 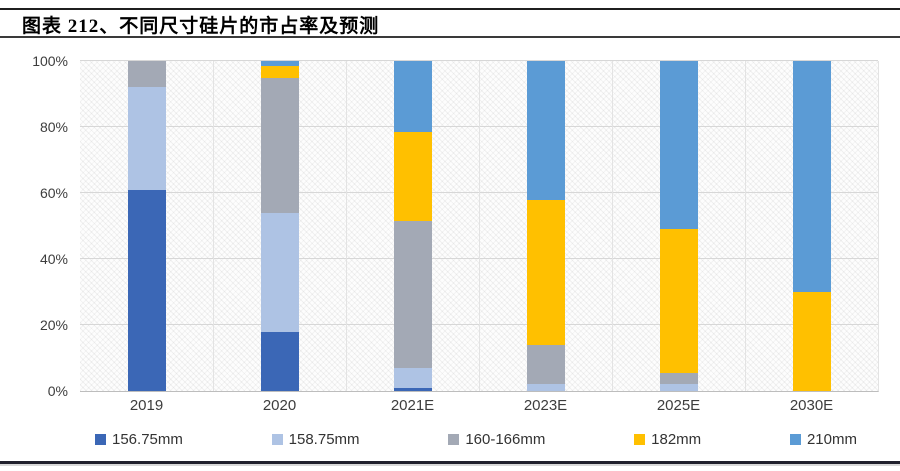 I want to click on bottom-divider-shadow, so click(x=450, y=465).